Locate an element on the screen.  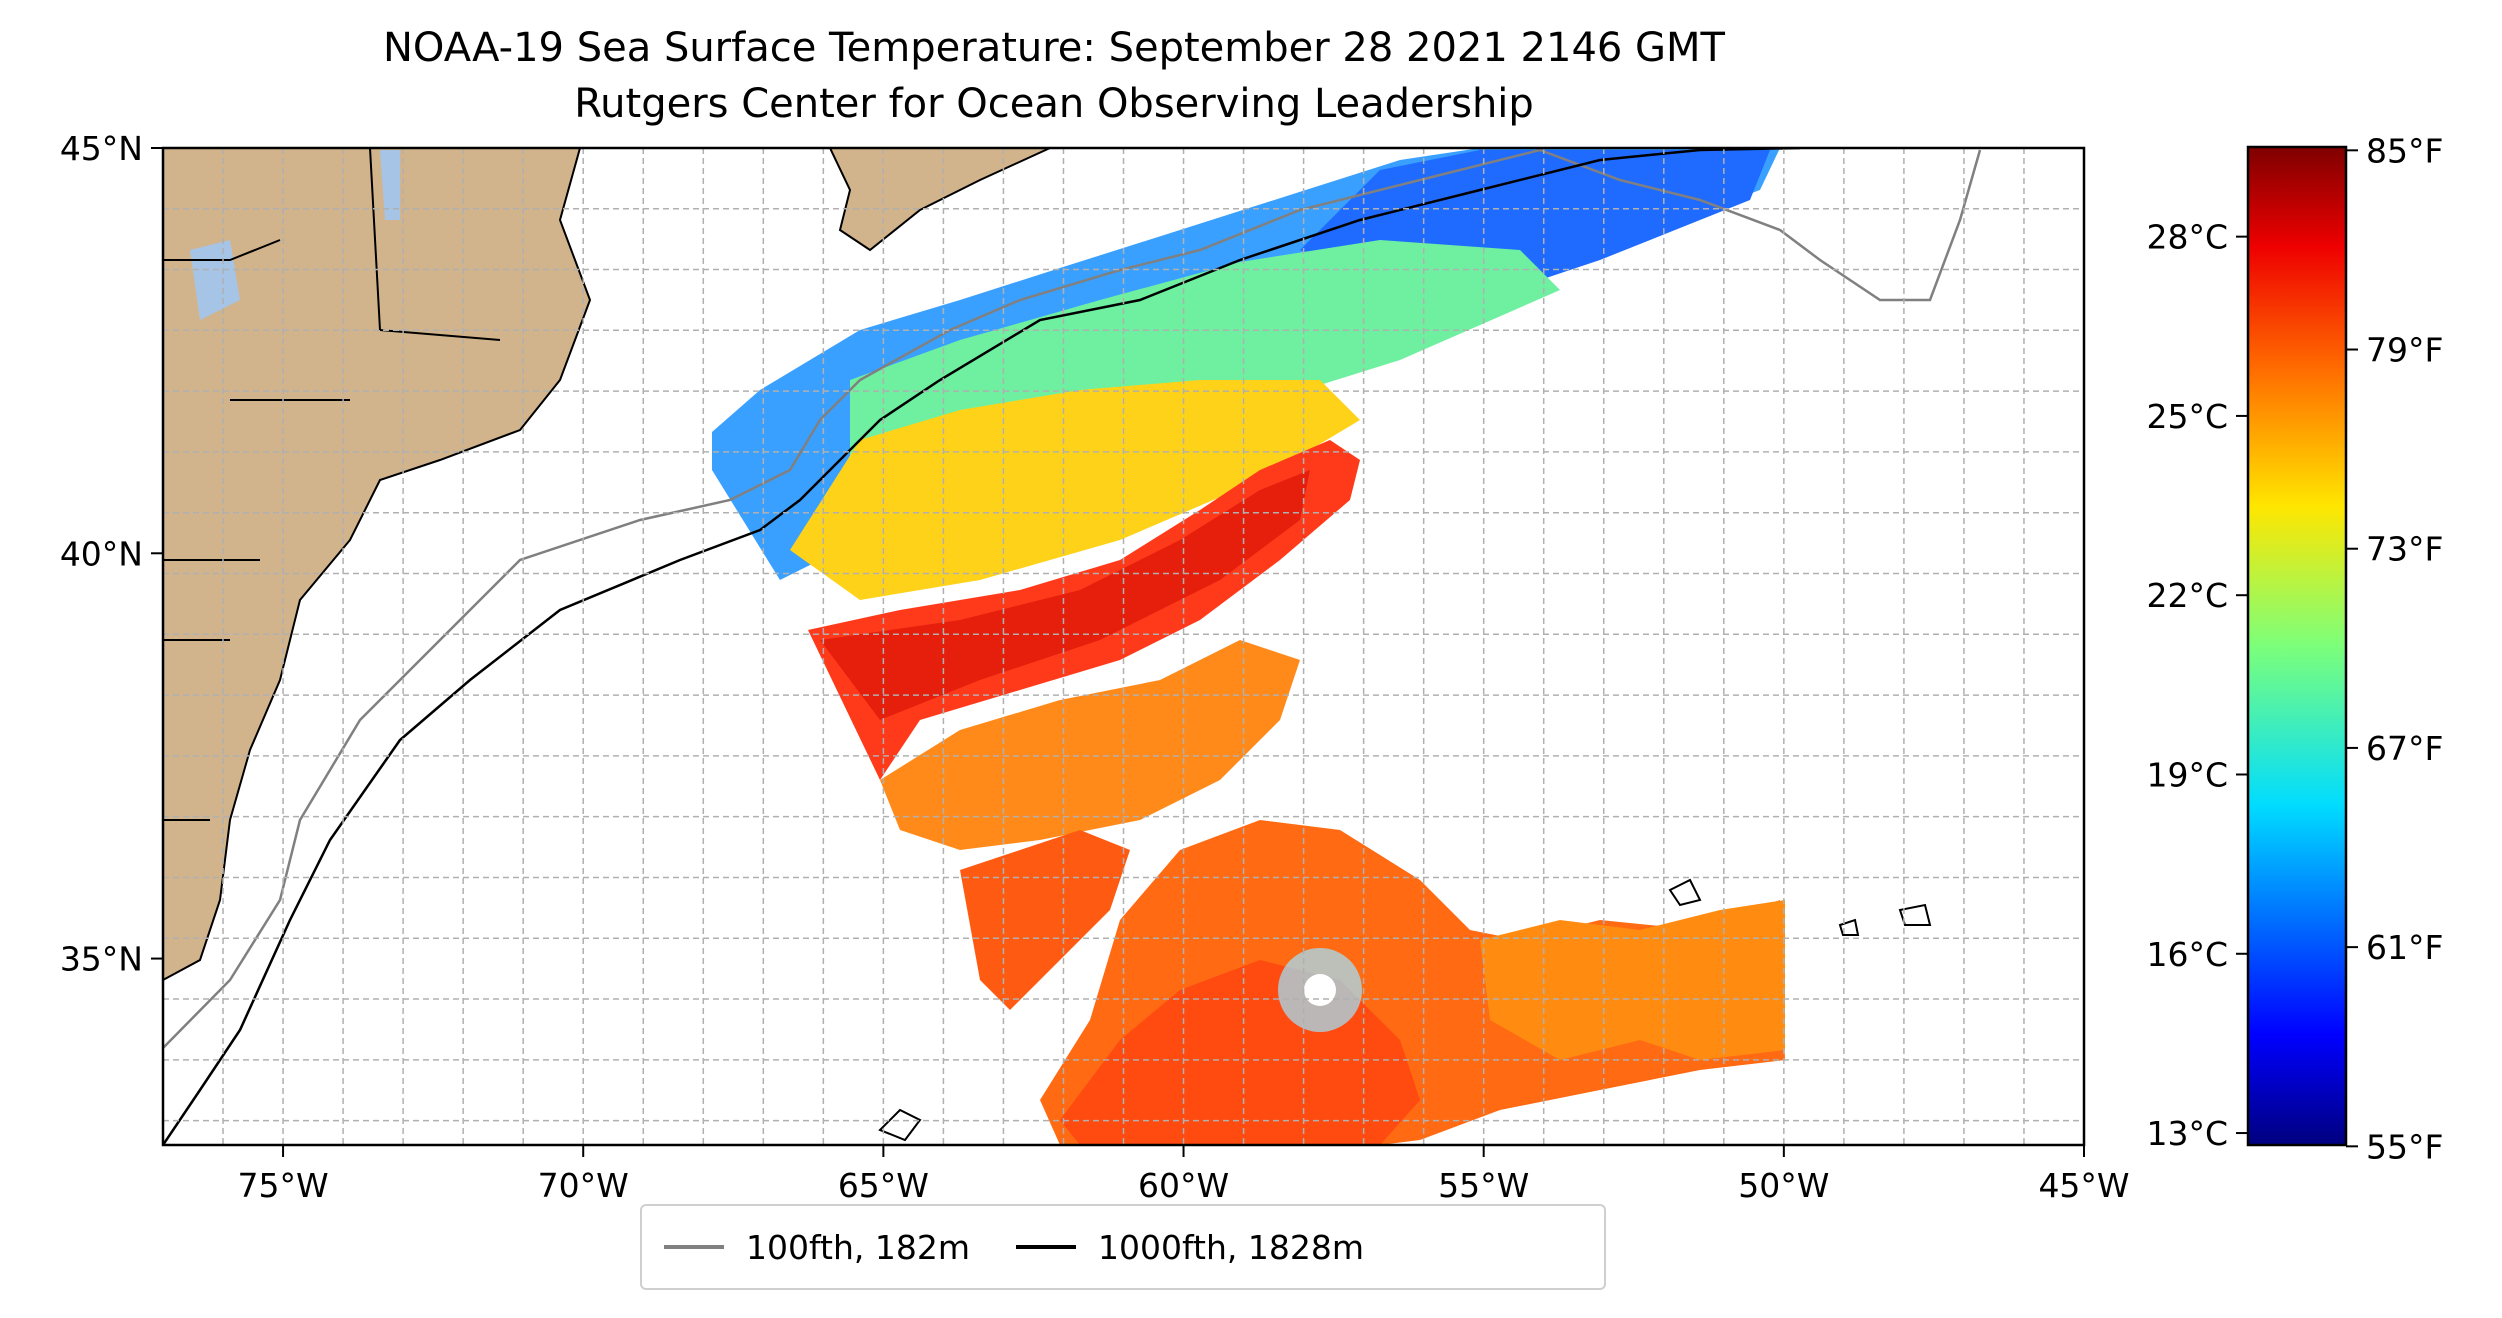
legend-label-100fth: 100fth, 182m is located at coordinates (858, 1247).